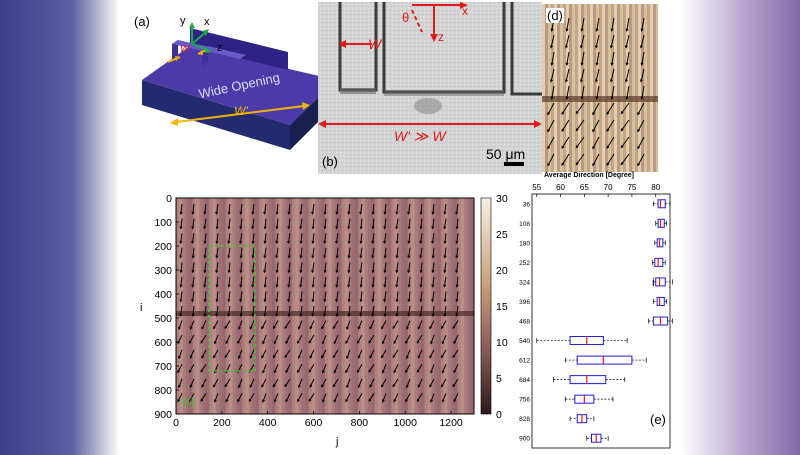 The image size is (800, 455). I want to click on box-category-label: 612, so click(524, 361).